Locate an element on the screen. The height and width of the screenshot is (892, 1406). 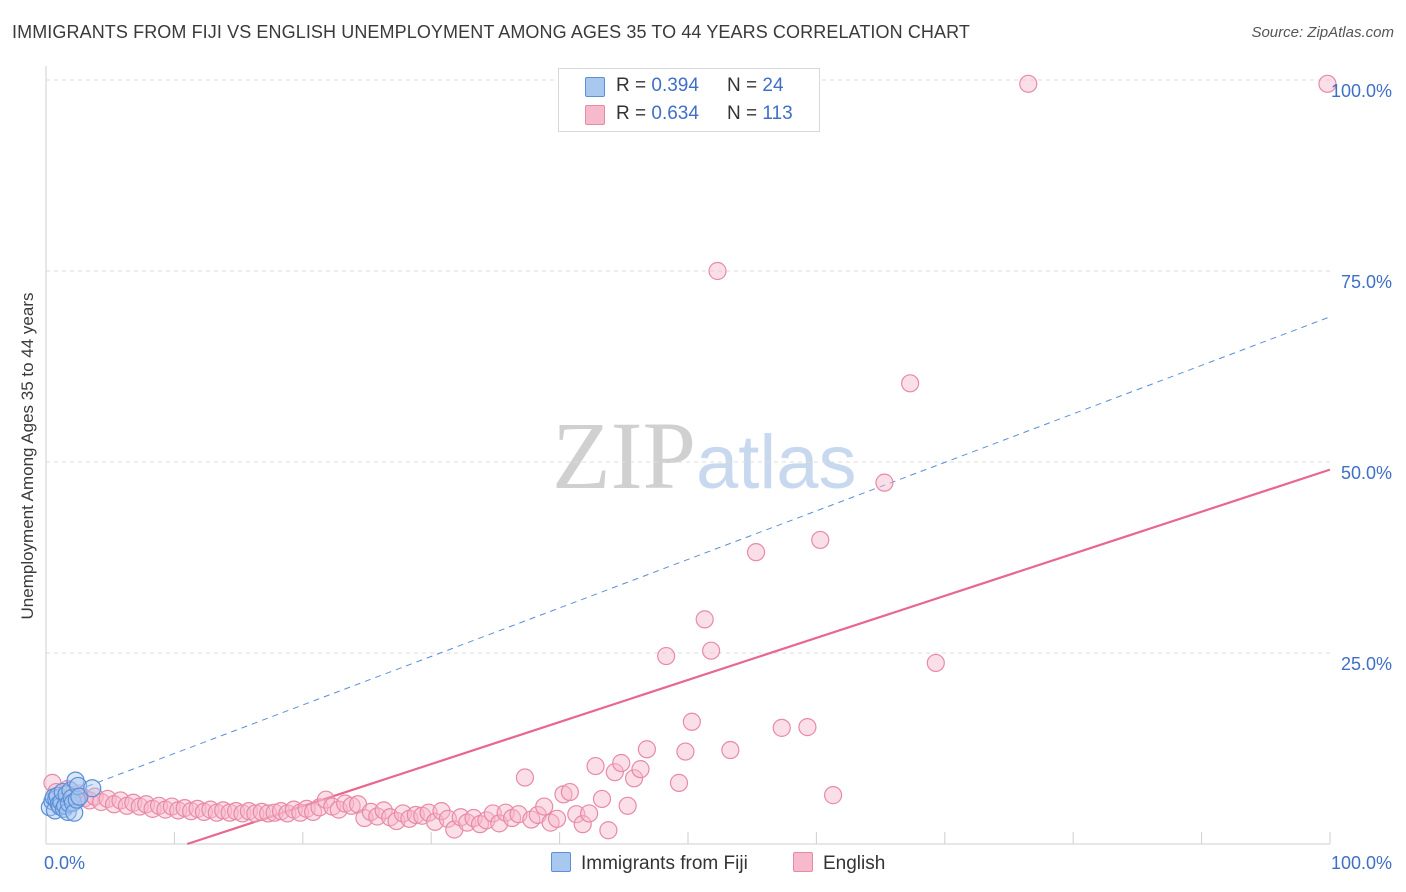
legend-r-english: R = 0.634 is located at coordinates (657, 113).